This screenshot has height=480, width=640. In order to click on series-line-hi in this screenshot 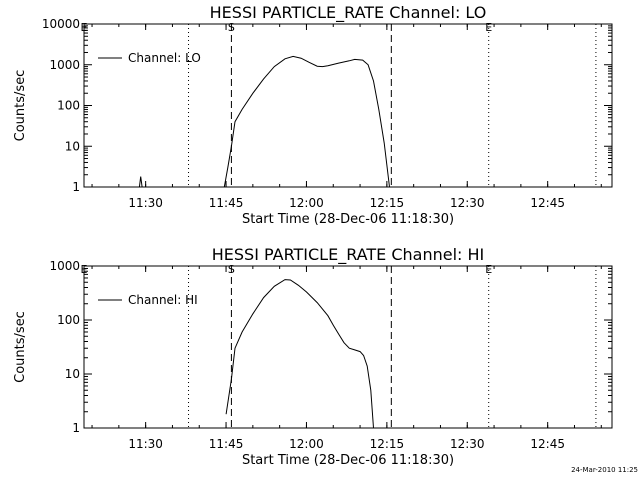, I will do `click(299, 353)`.